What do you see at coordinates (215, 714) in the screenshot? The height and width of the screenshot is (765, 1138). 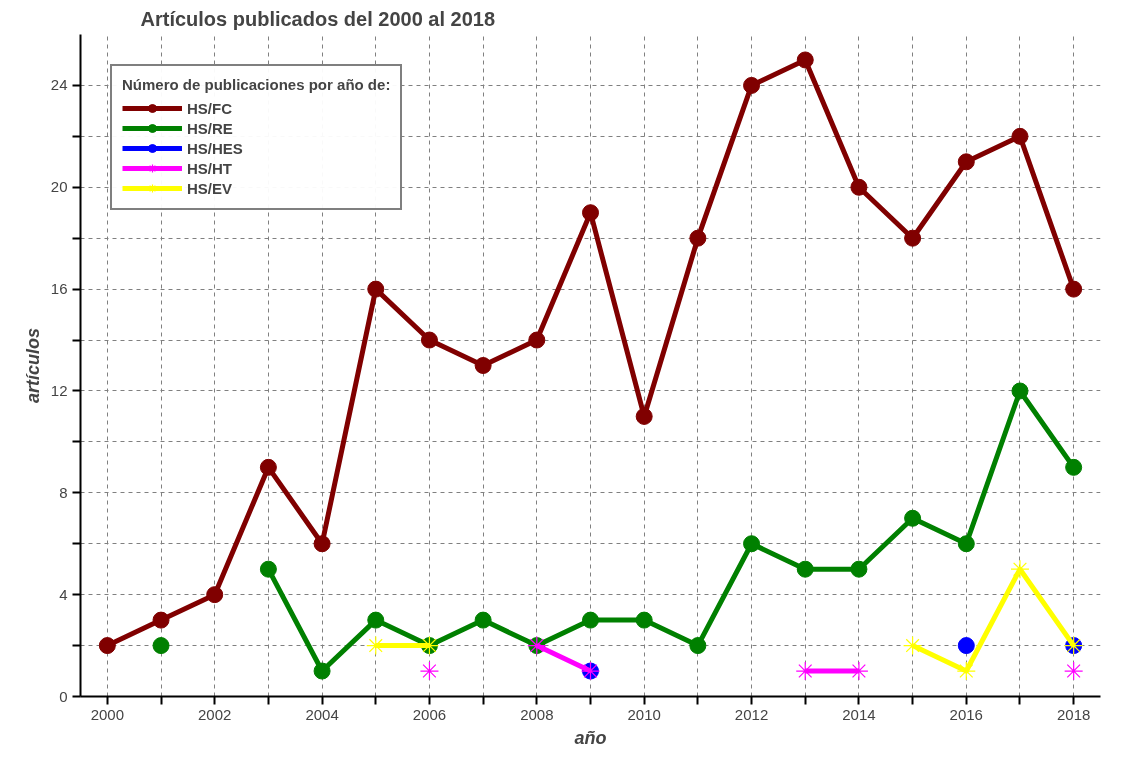 I see `x-tick-label: 2002` at bounding box center [215, 714].